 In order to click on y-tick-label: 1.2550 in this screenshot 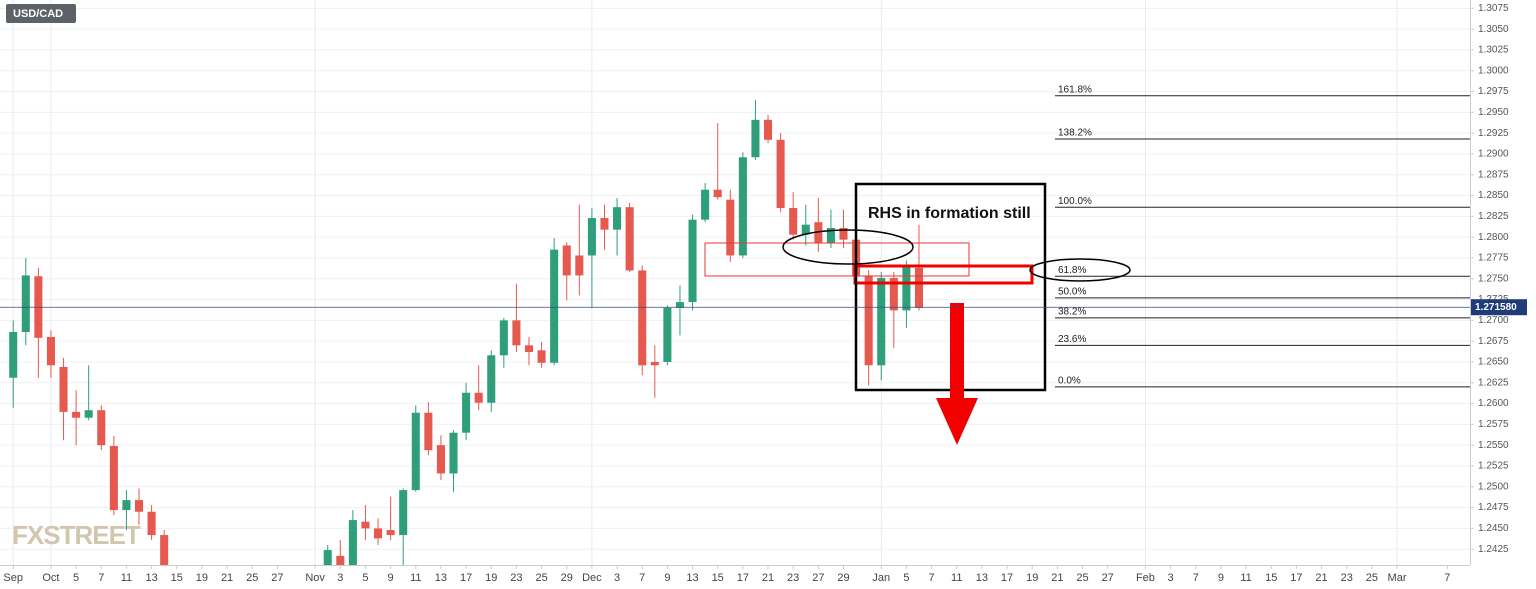, I will do `click(1493, 445)`.